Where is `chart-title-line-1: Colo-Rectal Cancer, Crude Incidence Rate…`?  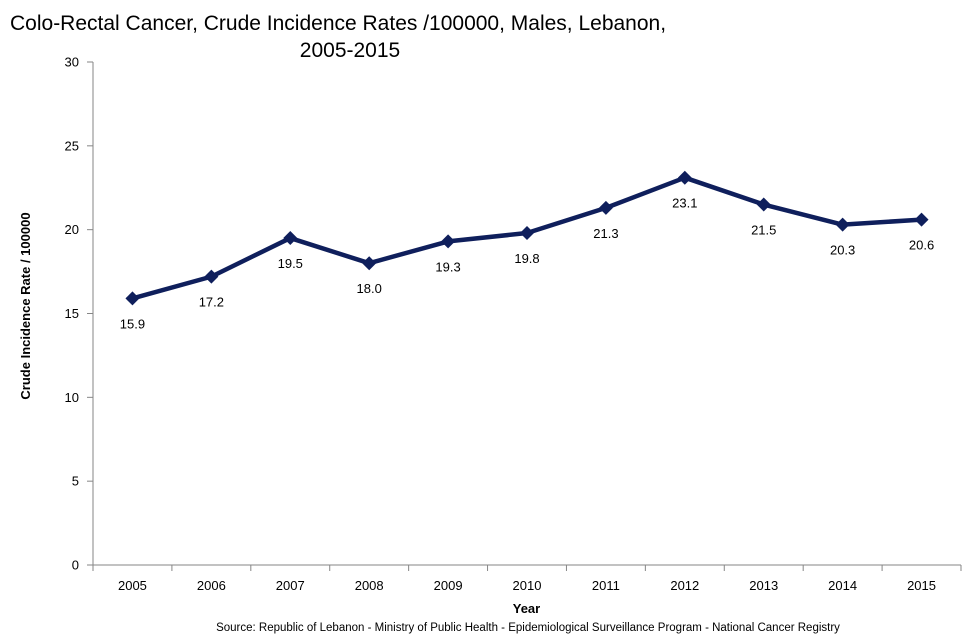
chart-title-line-1: Colo-Rectal Cancer, Crude Incidence Rate… is located at coordinates (338, 23).